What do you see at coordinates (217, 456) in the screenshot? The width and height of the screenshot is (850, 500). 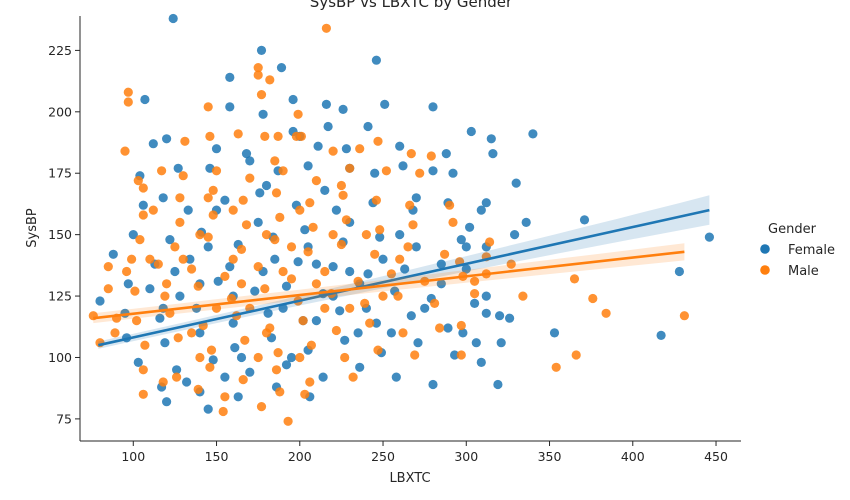 I see `x-tick-label-150: 150` at bounding box center [217, 456].